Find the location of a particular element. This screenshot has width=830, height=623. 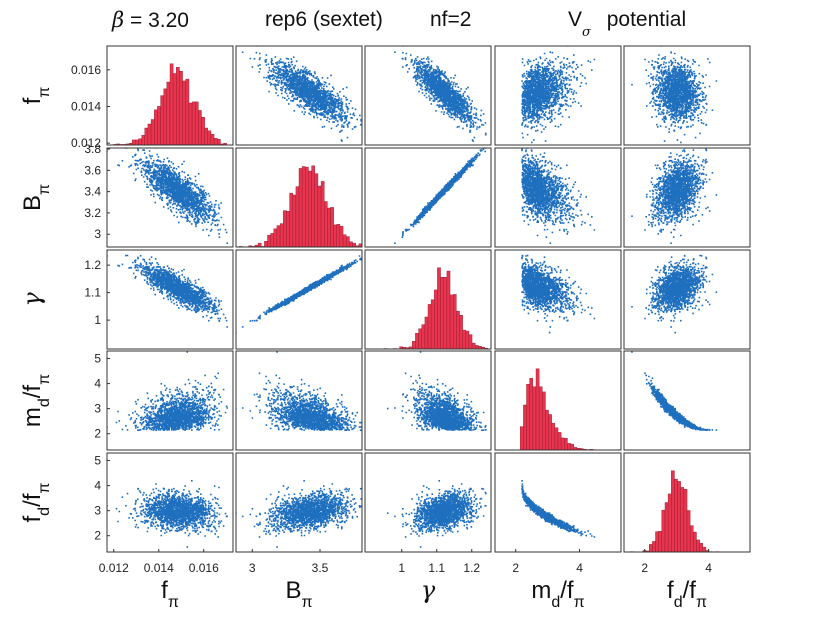

y-axis-label-gamma: γ is located at coordinates (32, 299).